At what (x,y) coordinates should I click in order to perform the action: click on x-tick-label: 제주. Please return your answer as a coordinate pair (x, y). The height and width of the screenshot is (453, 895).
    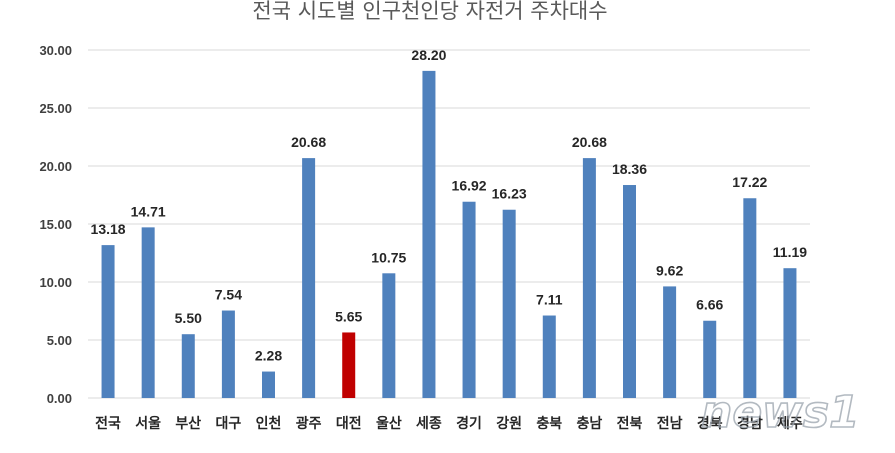
    Looking at the image, I should click on (790, 424).